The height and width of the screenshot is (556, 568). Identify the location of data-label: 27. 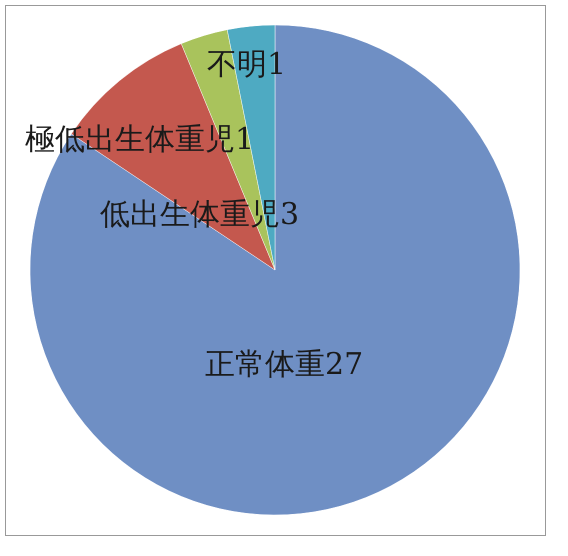
(344, 364).